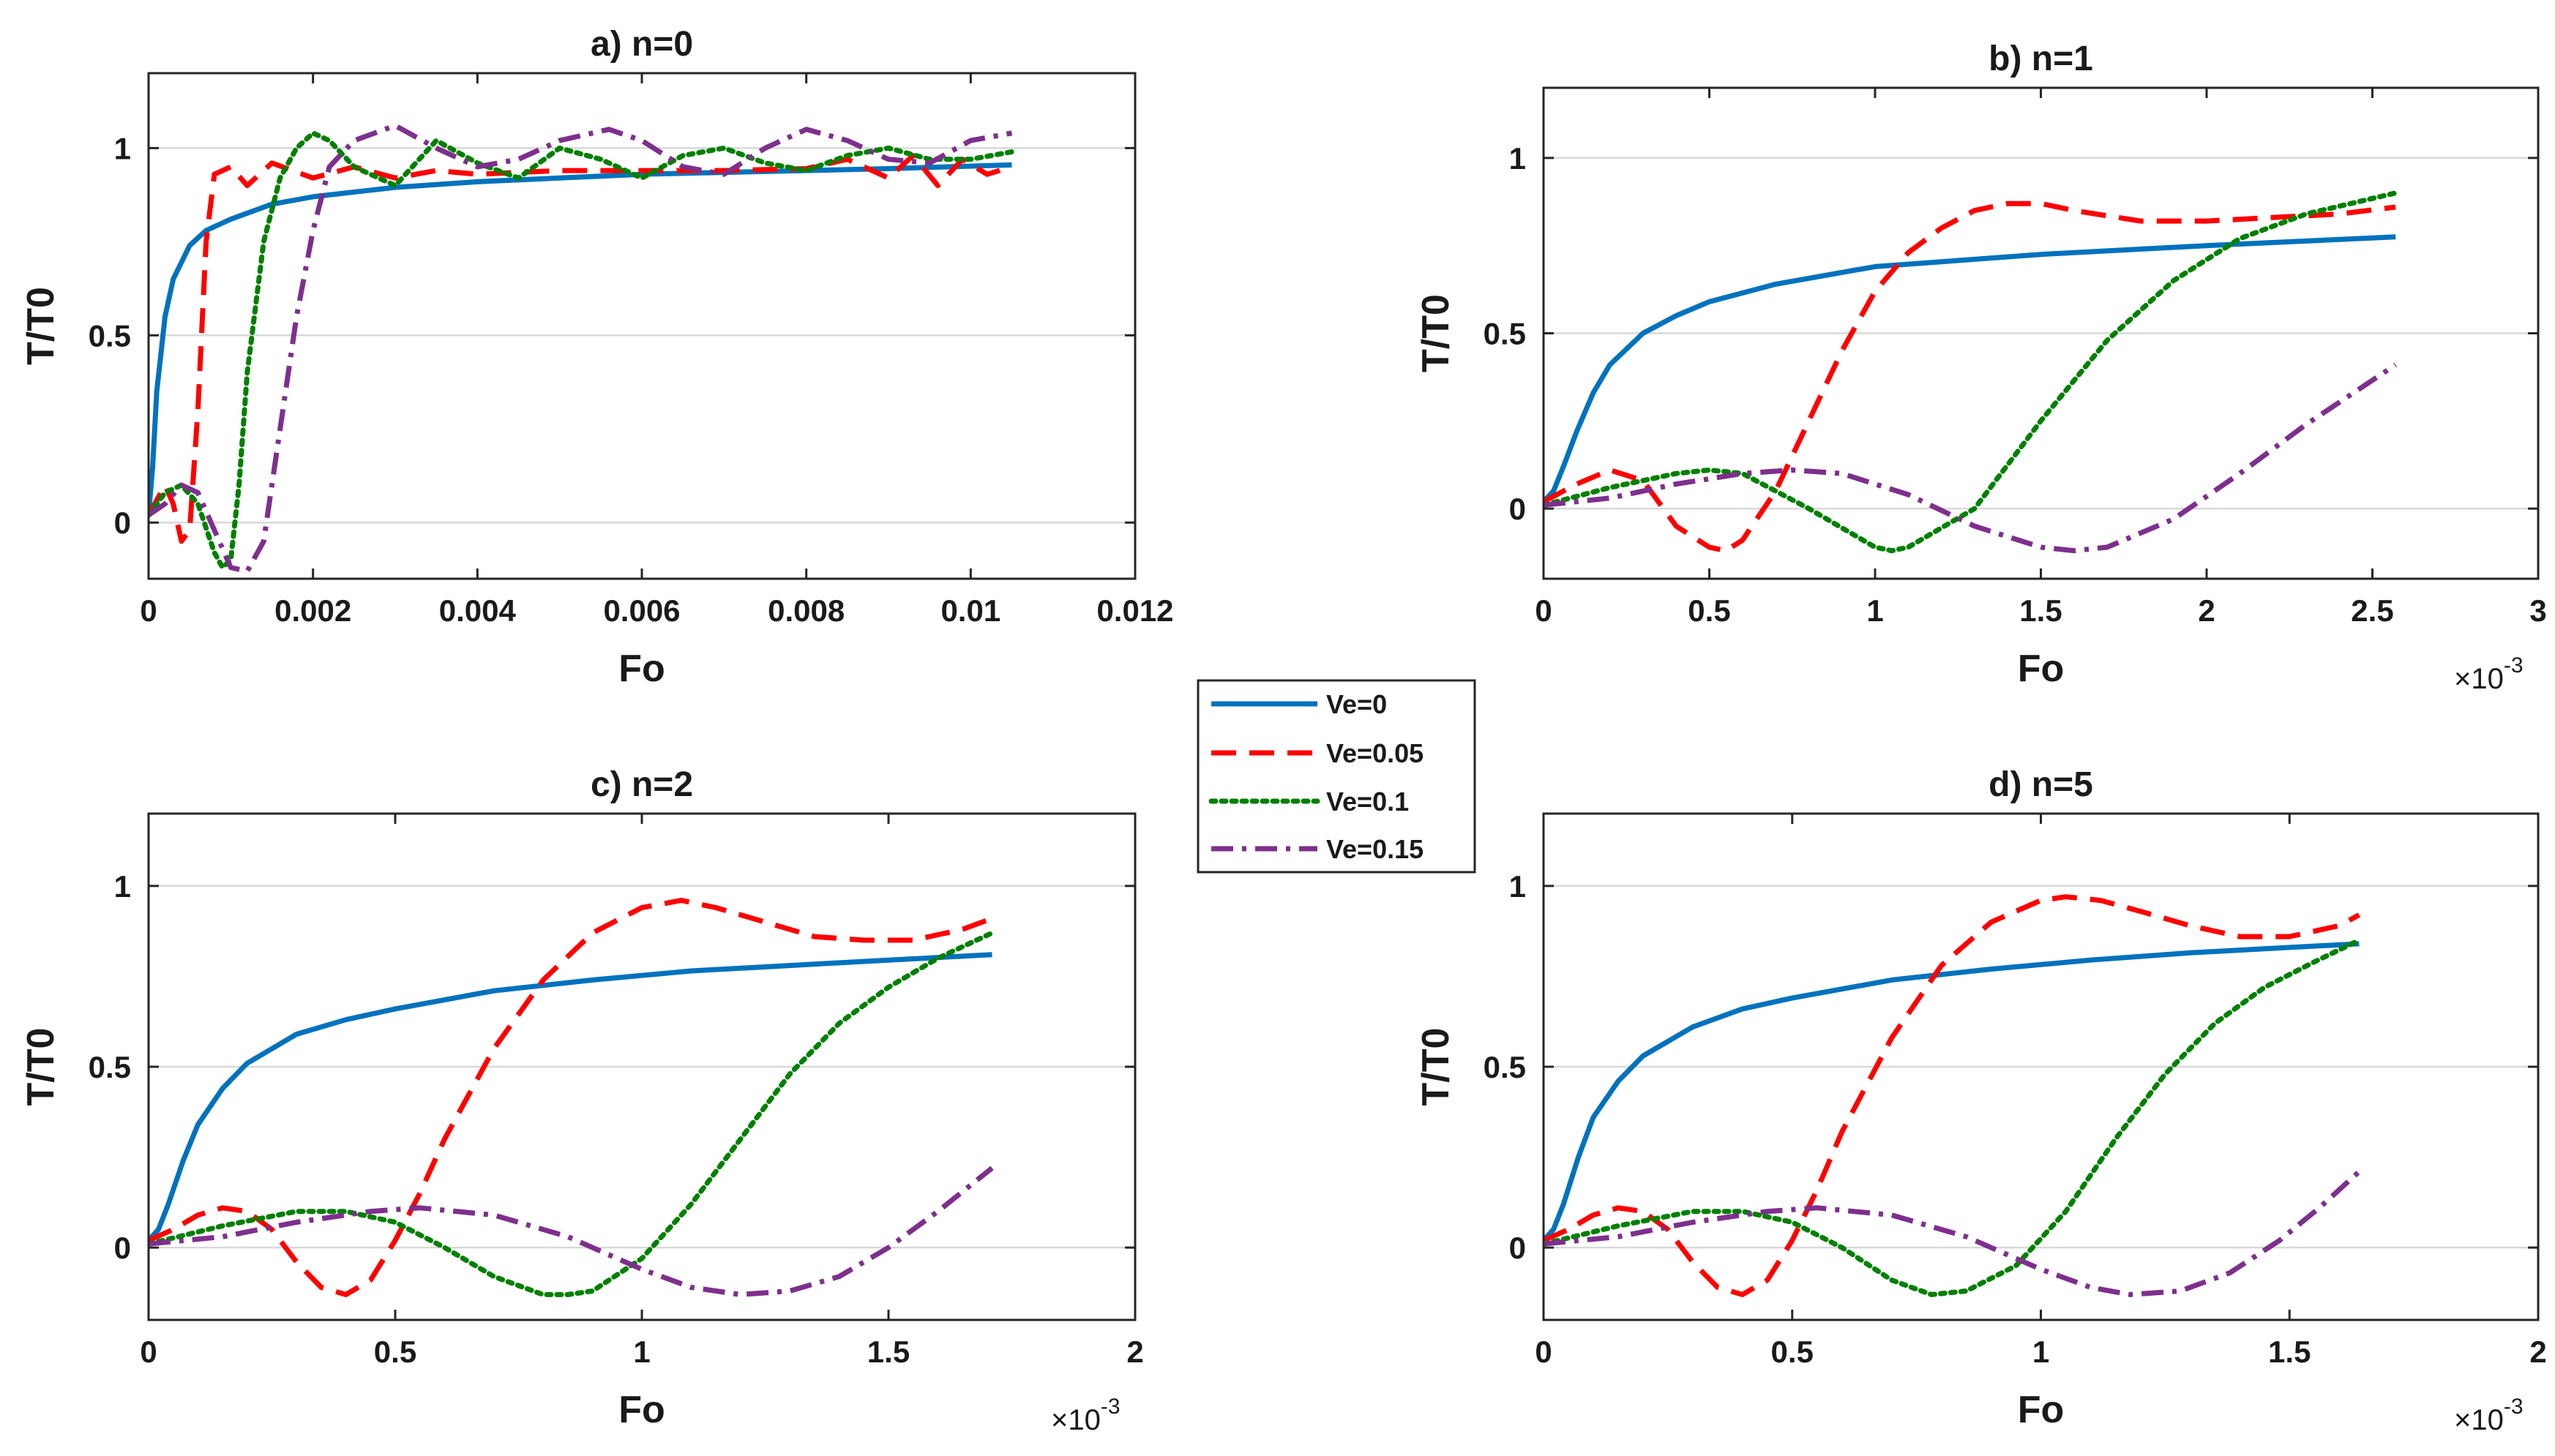 This screenshot has height=1456, width=2555. What do you see at coordinates (1367, 802) in the screenshot?
I see `legend-label-ve01: Ve=0.1` at bounding box center [1367, 802].